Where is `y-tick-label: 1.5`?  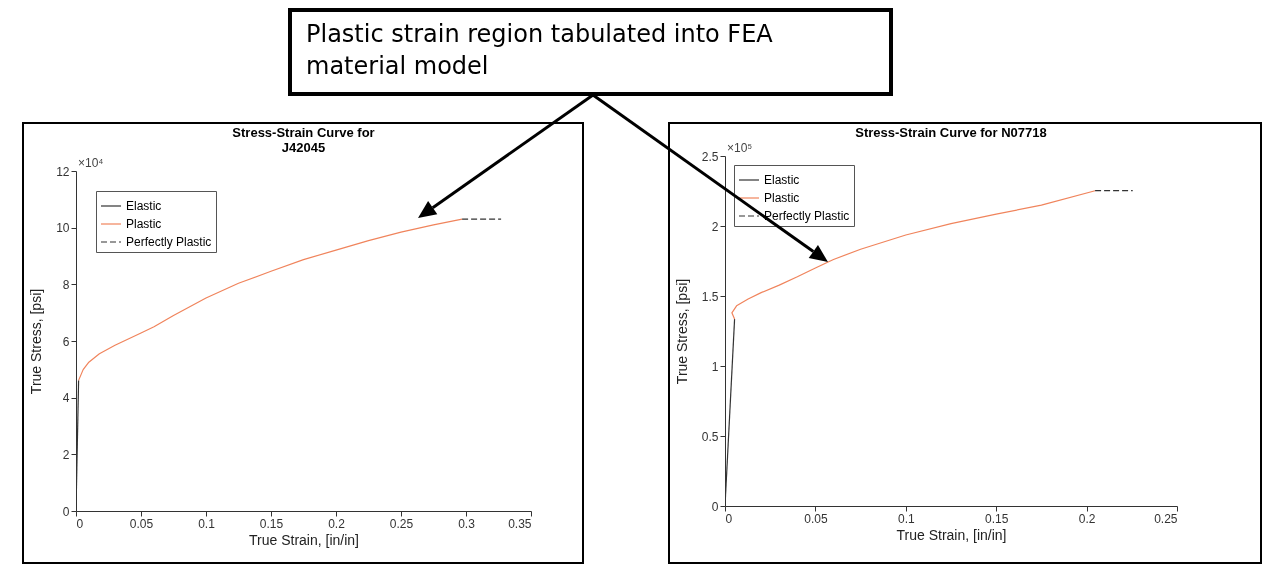
y-tick-label: 1.5 is located at coordinates (710, 296).